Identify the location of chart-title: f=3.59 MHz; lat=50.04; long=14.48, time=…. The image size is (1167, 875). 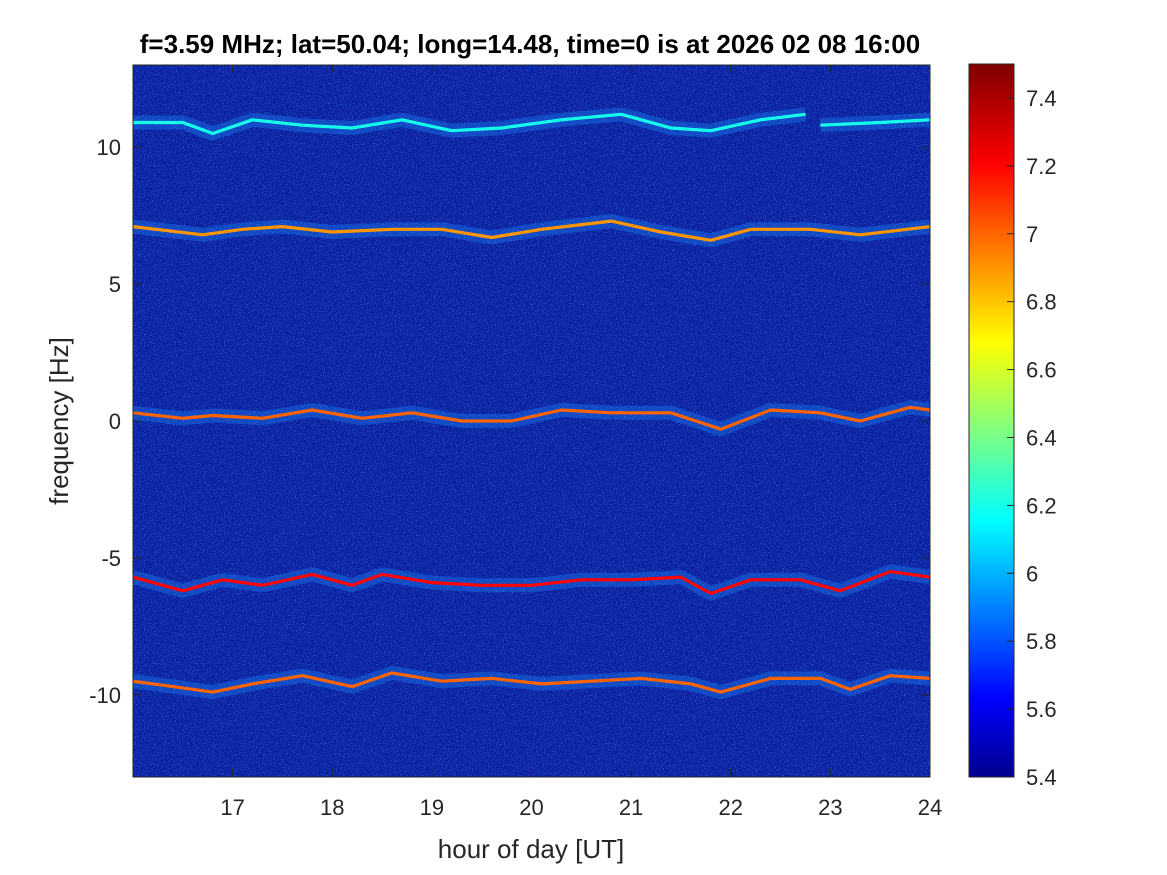
(530, 44).